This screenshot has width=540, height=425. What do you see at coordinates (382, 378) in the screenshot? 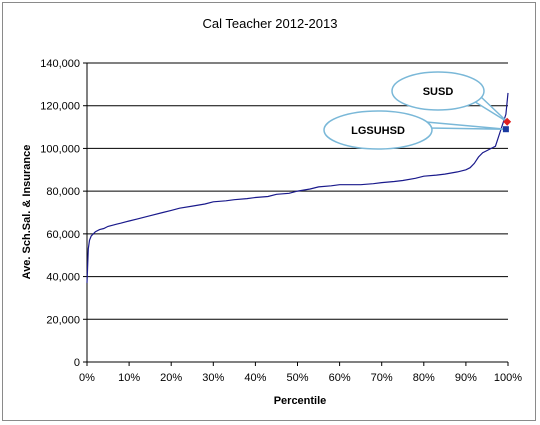
I see `x-tick-label: 70%` at bounding box center [382, 378].